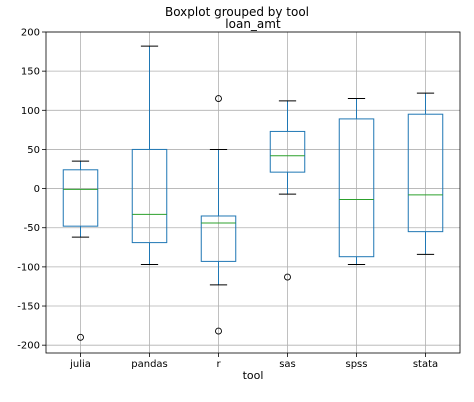  I want to click on box-pandas, so click(149, 196).